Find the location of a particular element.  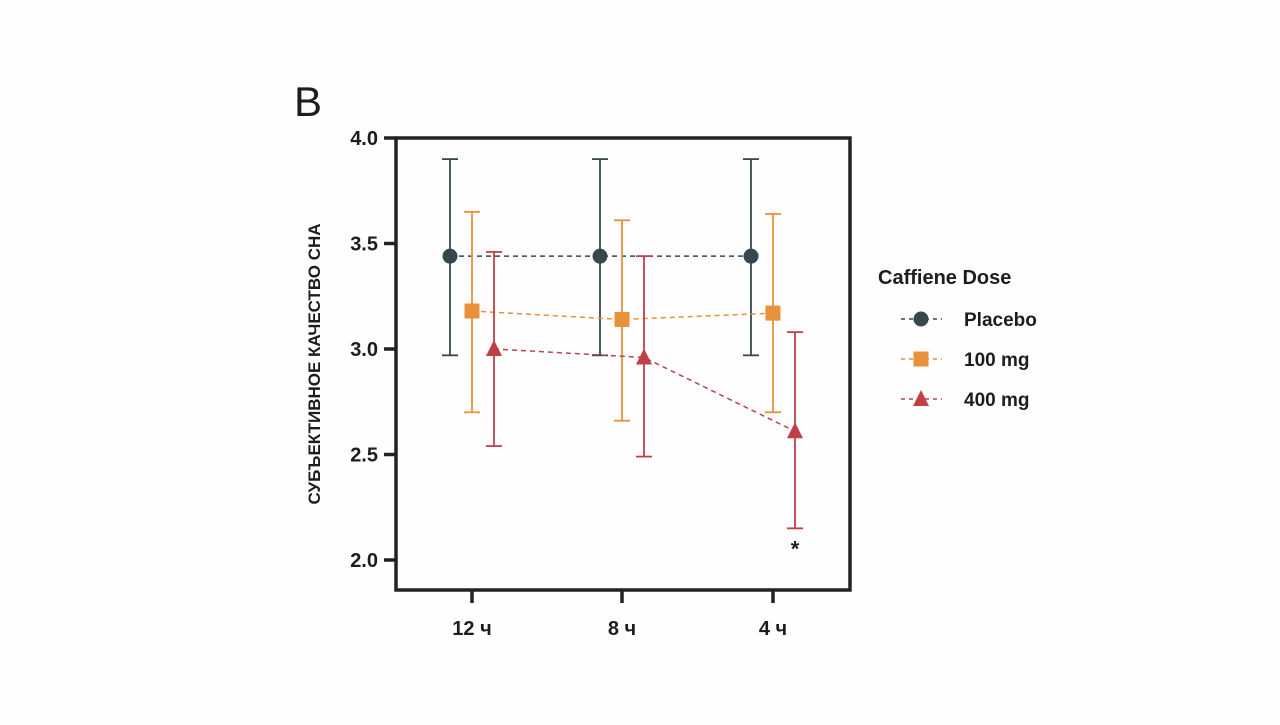

legend-label: Placebo is located at coordinates (1000, 320).